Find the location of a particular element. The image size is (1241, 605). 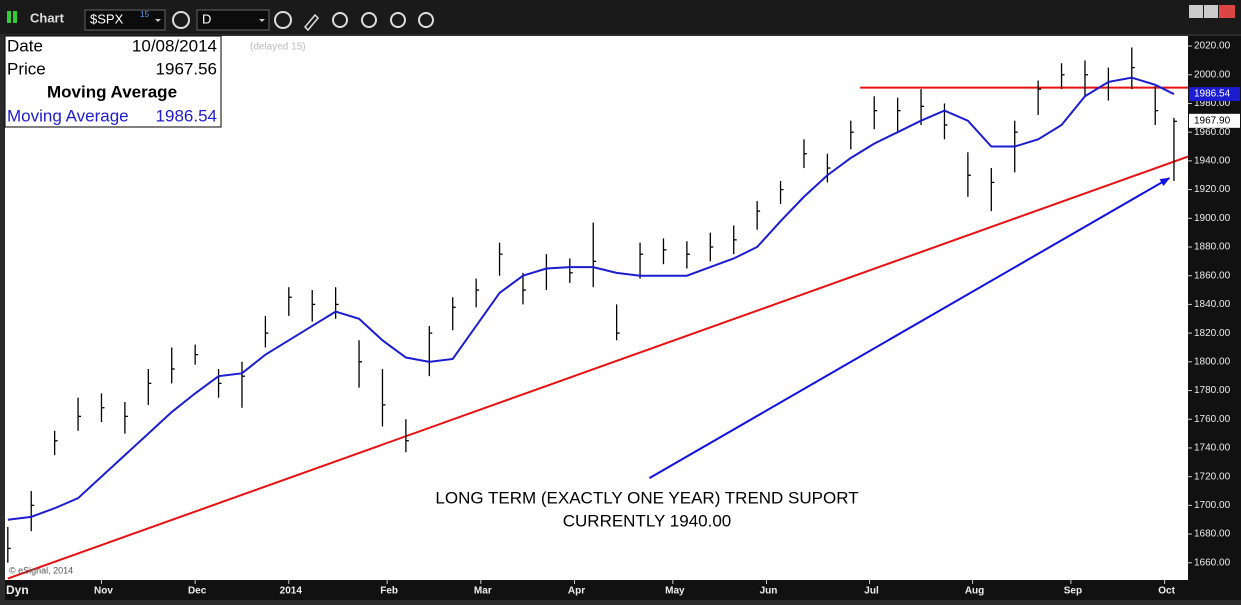

info-date-label: Date is located at coordinates (25, 45).